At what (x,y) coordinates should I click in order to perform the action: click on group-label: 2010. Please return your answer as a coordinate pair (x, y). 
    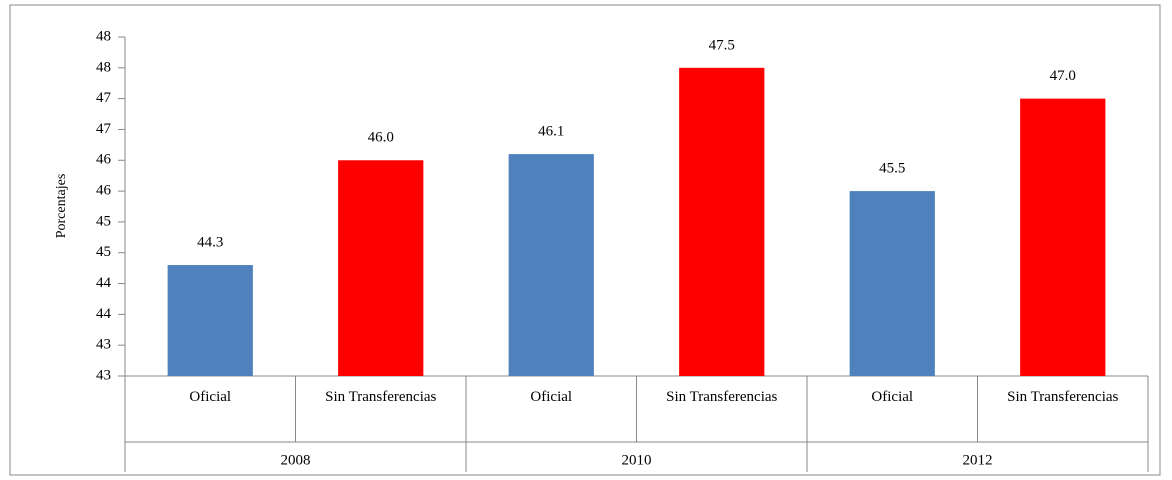
    Looking at the image, I should click on (637, 460).